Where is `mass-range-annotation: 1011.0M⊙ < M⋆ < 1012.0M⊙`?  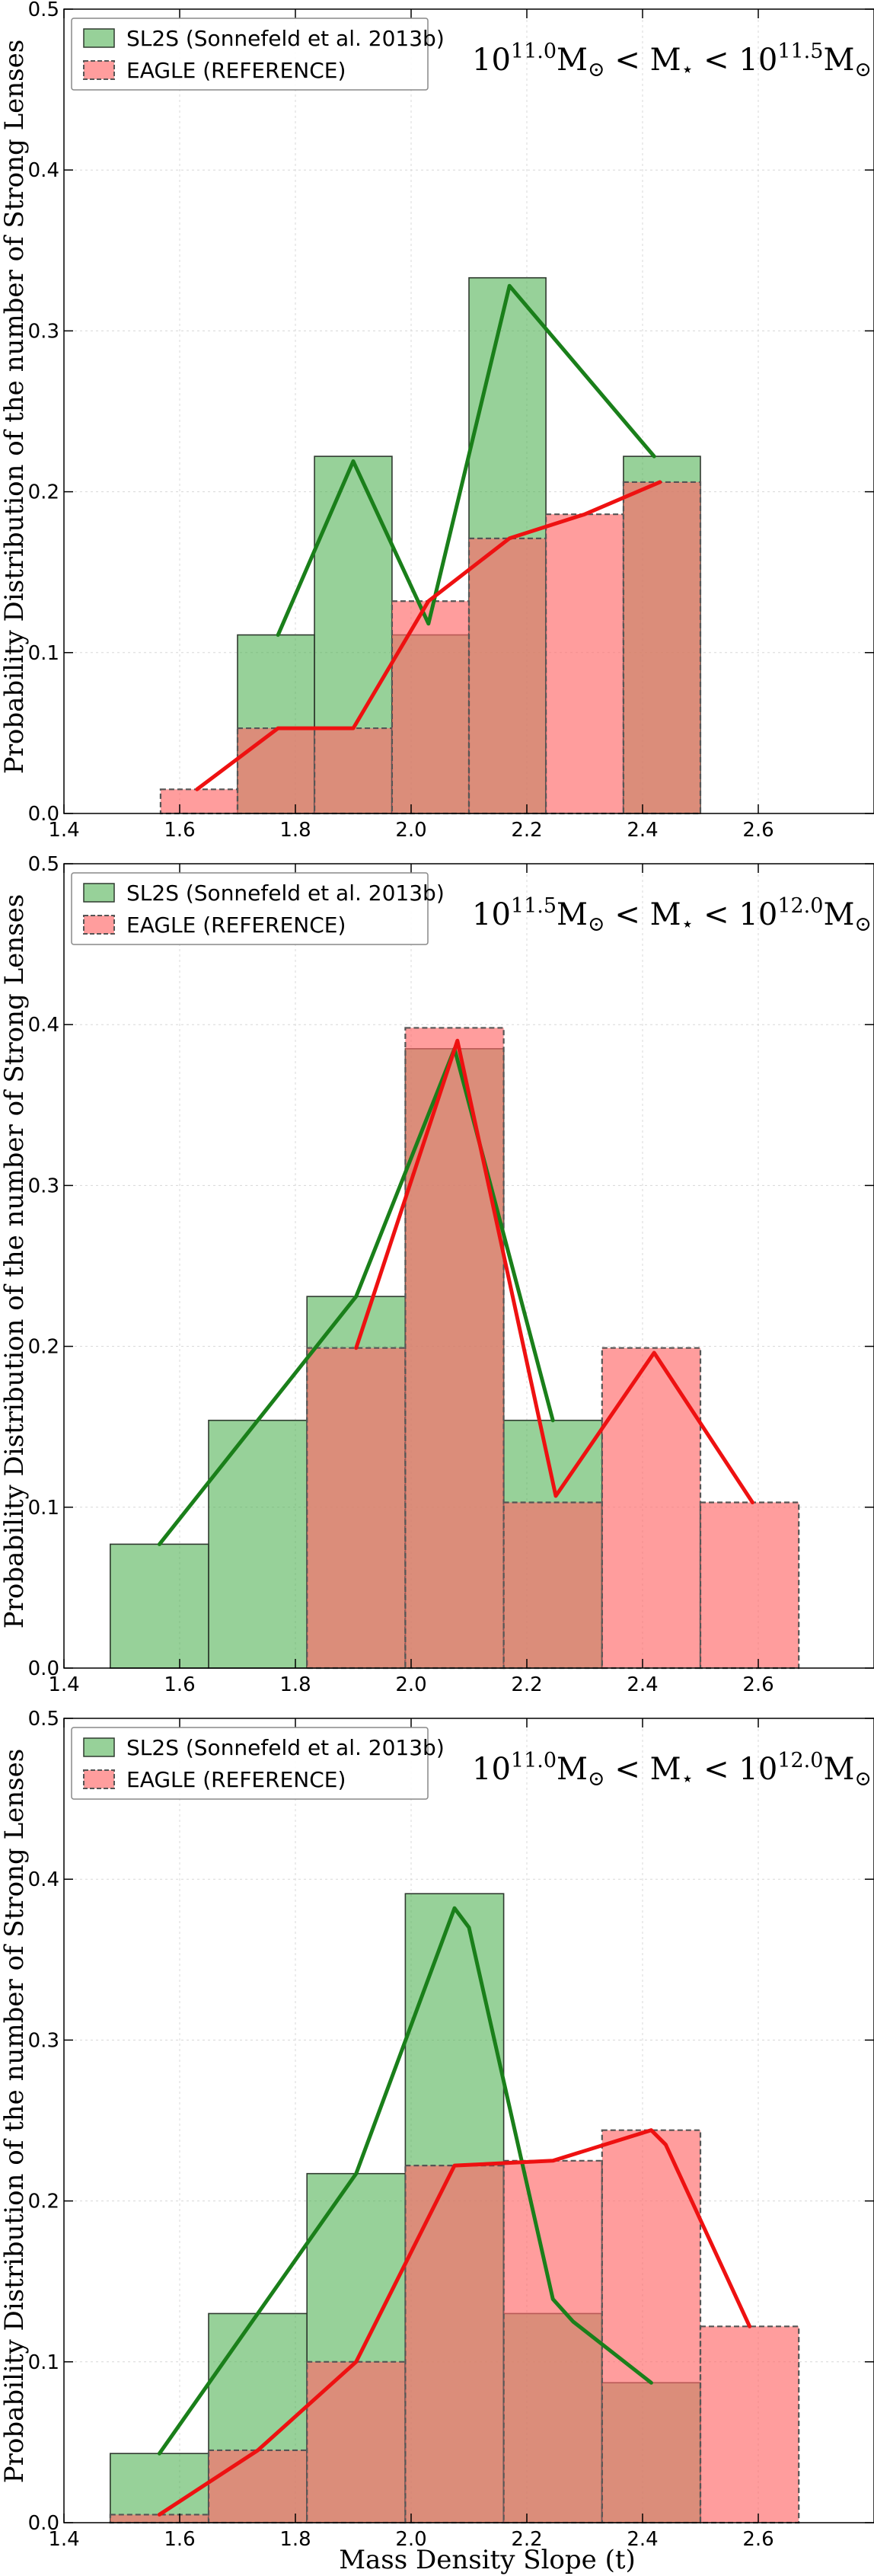
mass-range-annotation: 1011.0M⊙ < M⋆ < 1012.0M⊙ is located at coordinates (672, 1770).